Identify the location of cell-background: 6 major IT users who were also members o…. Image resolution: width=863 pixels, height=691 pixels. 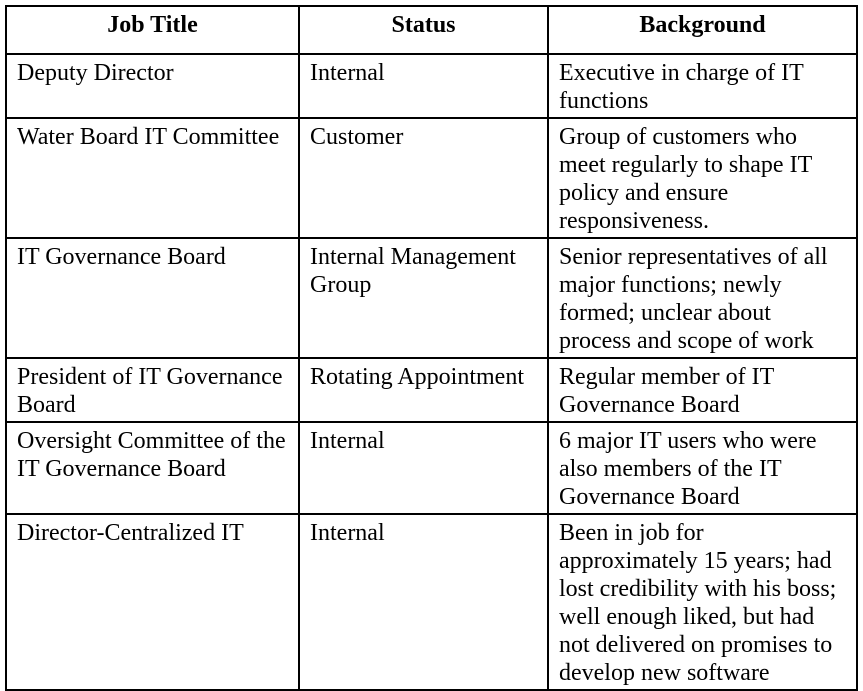
(702, 468).